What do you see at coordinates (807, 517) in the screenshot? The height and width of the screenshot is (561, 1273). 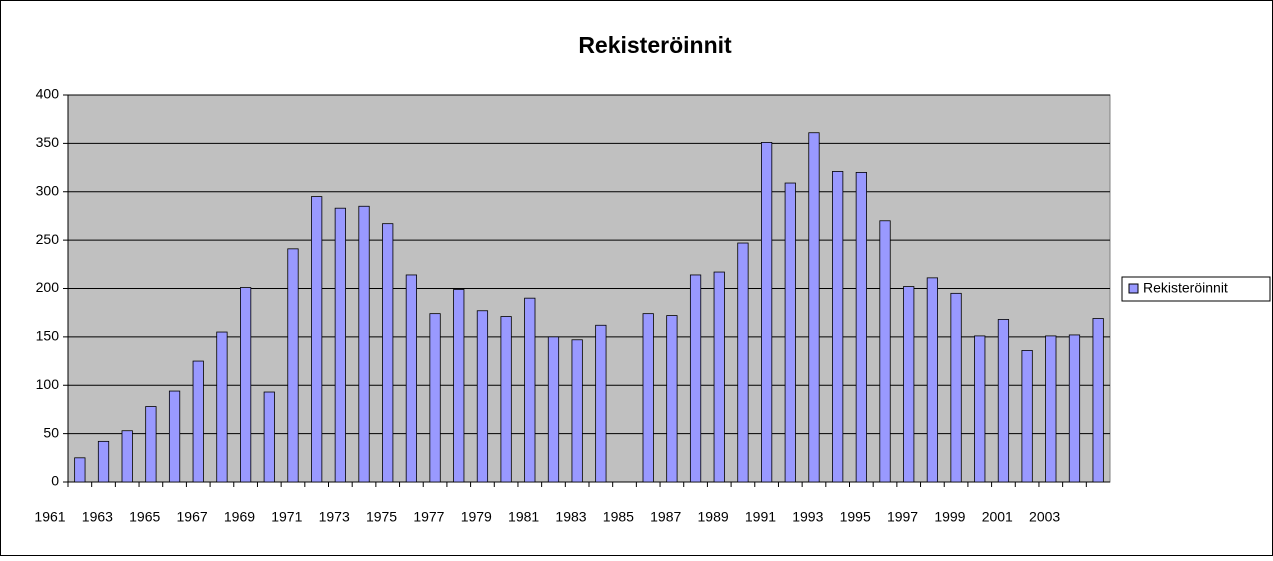 I see `x-tick-label: 1993` at bounding box center [807, 517].